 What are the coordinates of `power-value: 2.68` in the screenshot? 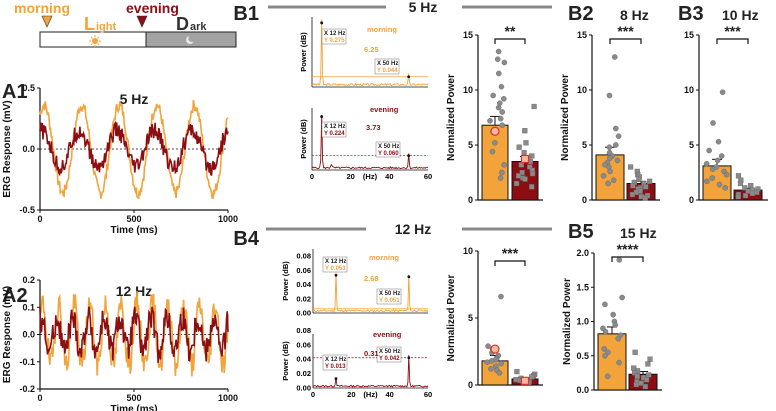 It's located at (371, 278).